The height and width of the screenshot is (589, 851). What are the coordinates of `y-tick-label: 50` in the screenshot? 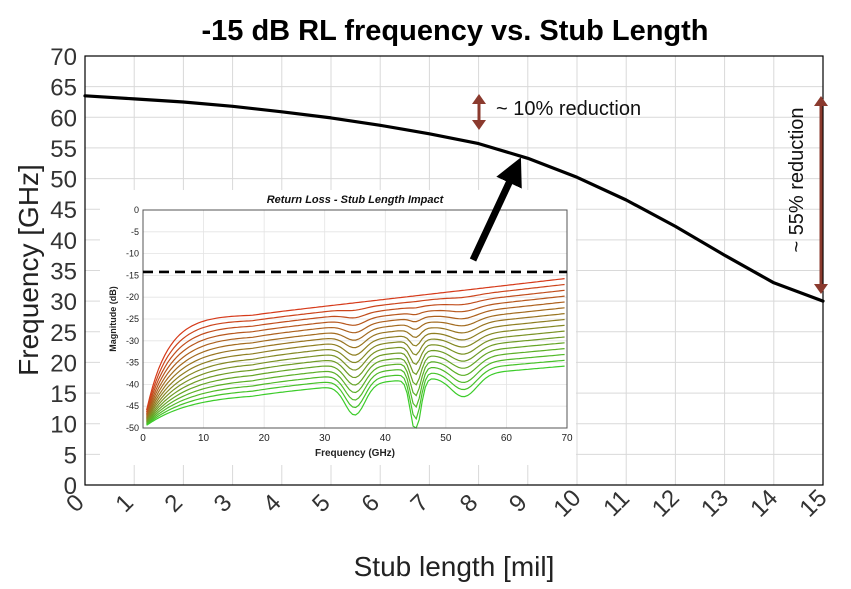 It's located at (63, 180).